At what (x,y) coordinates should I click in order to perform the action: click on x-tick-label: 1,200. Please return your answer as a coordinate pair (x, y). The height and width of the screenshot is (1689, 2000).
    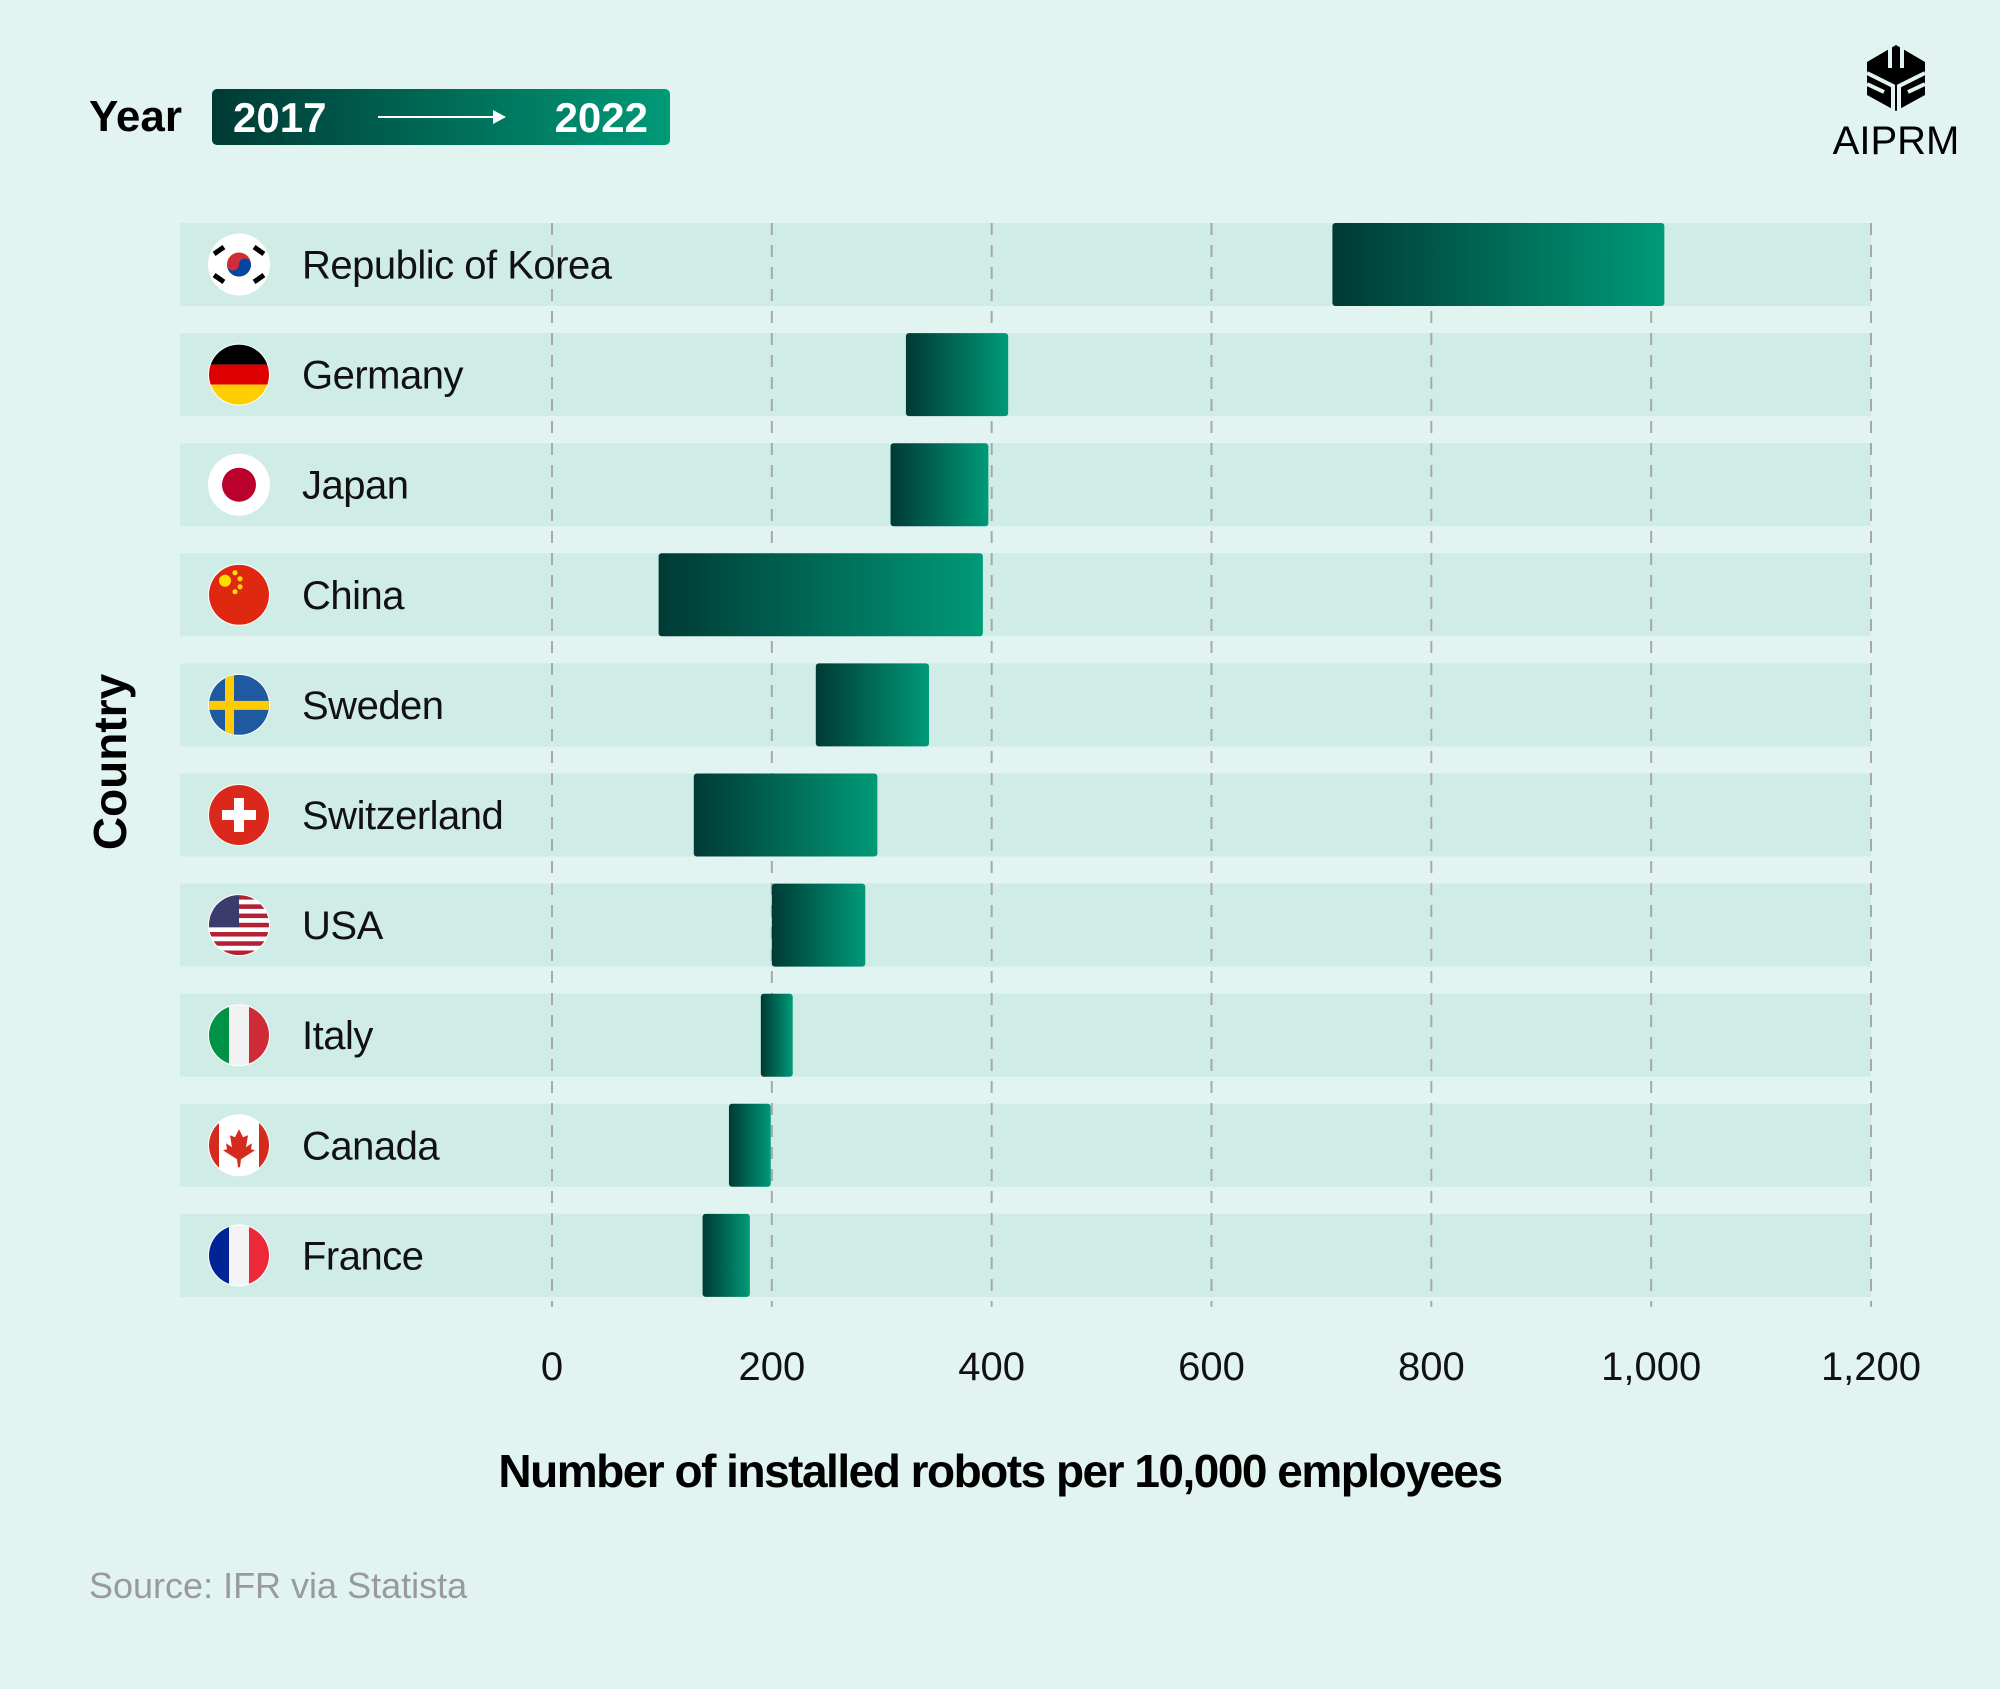
    Looking at the image, I should click on (1871, 1367).